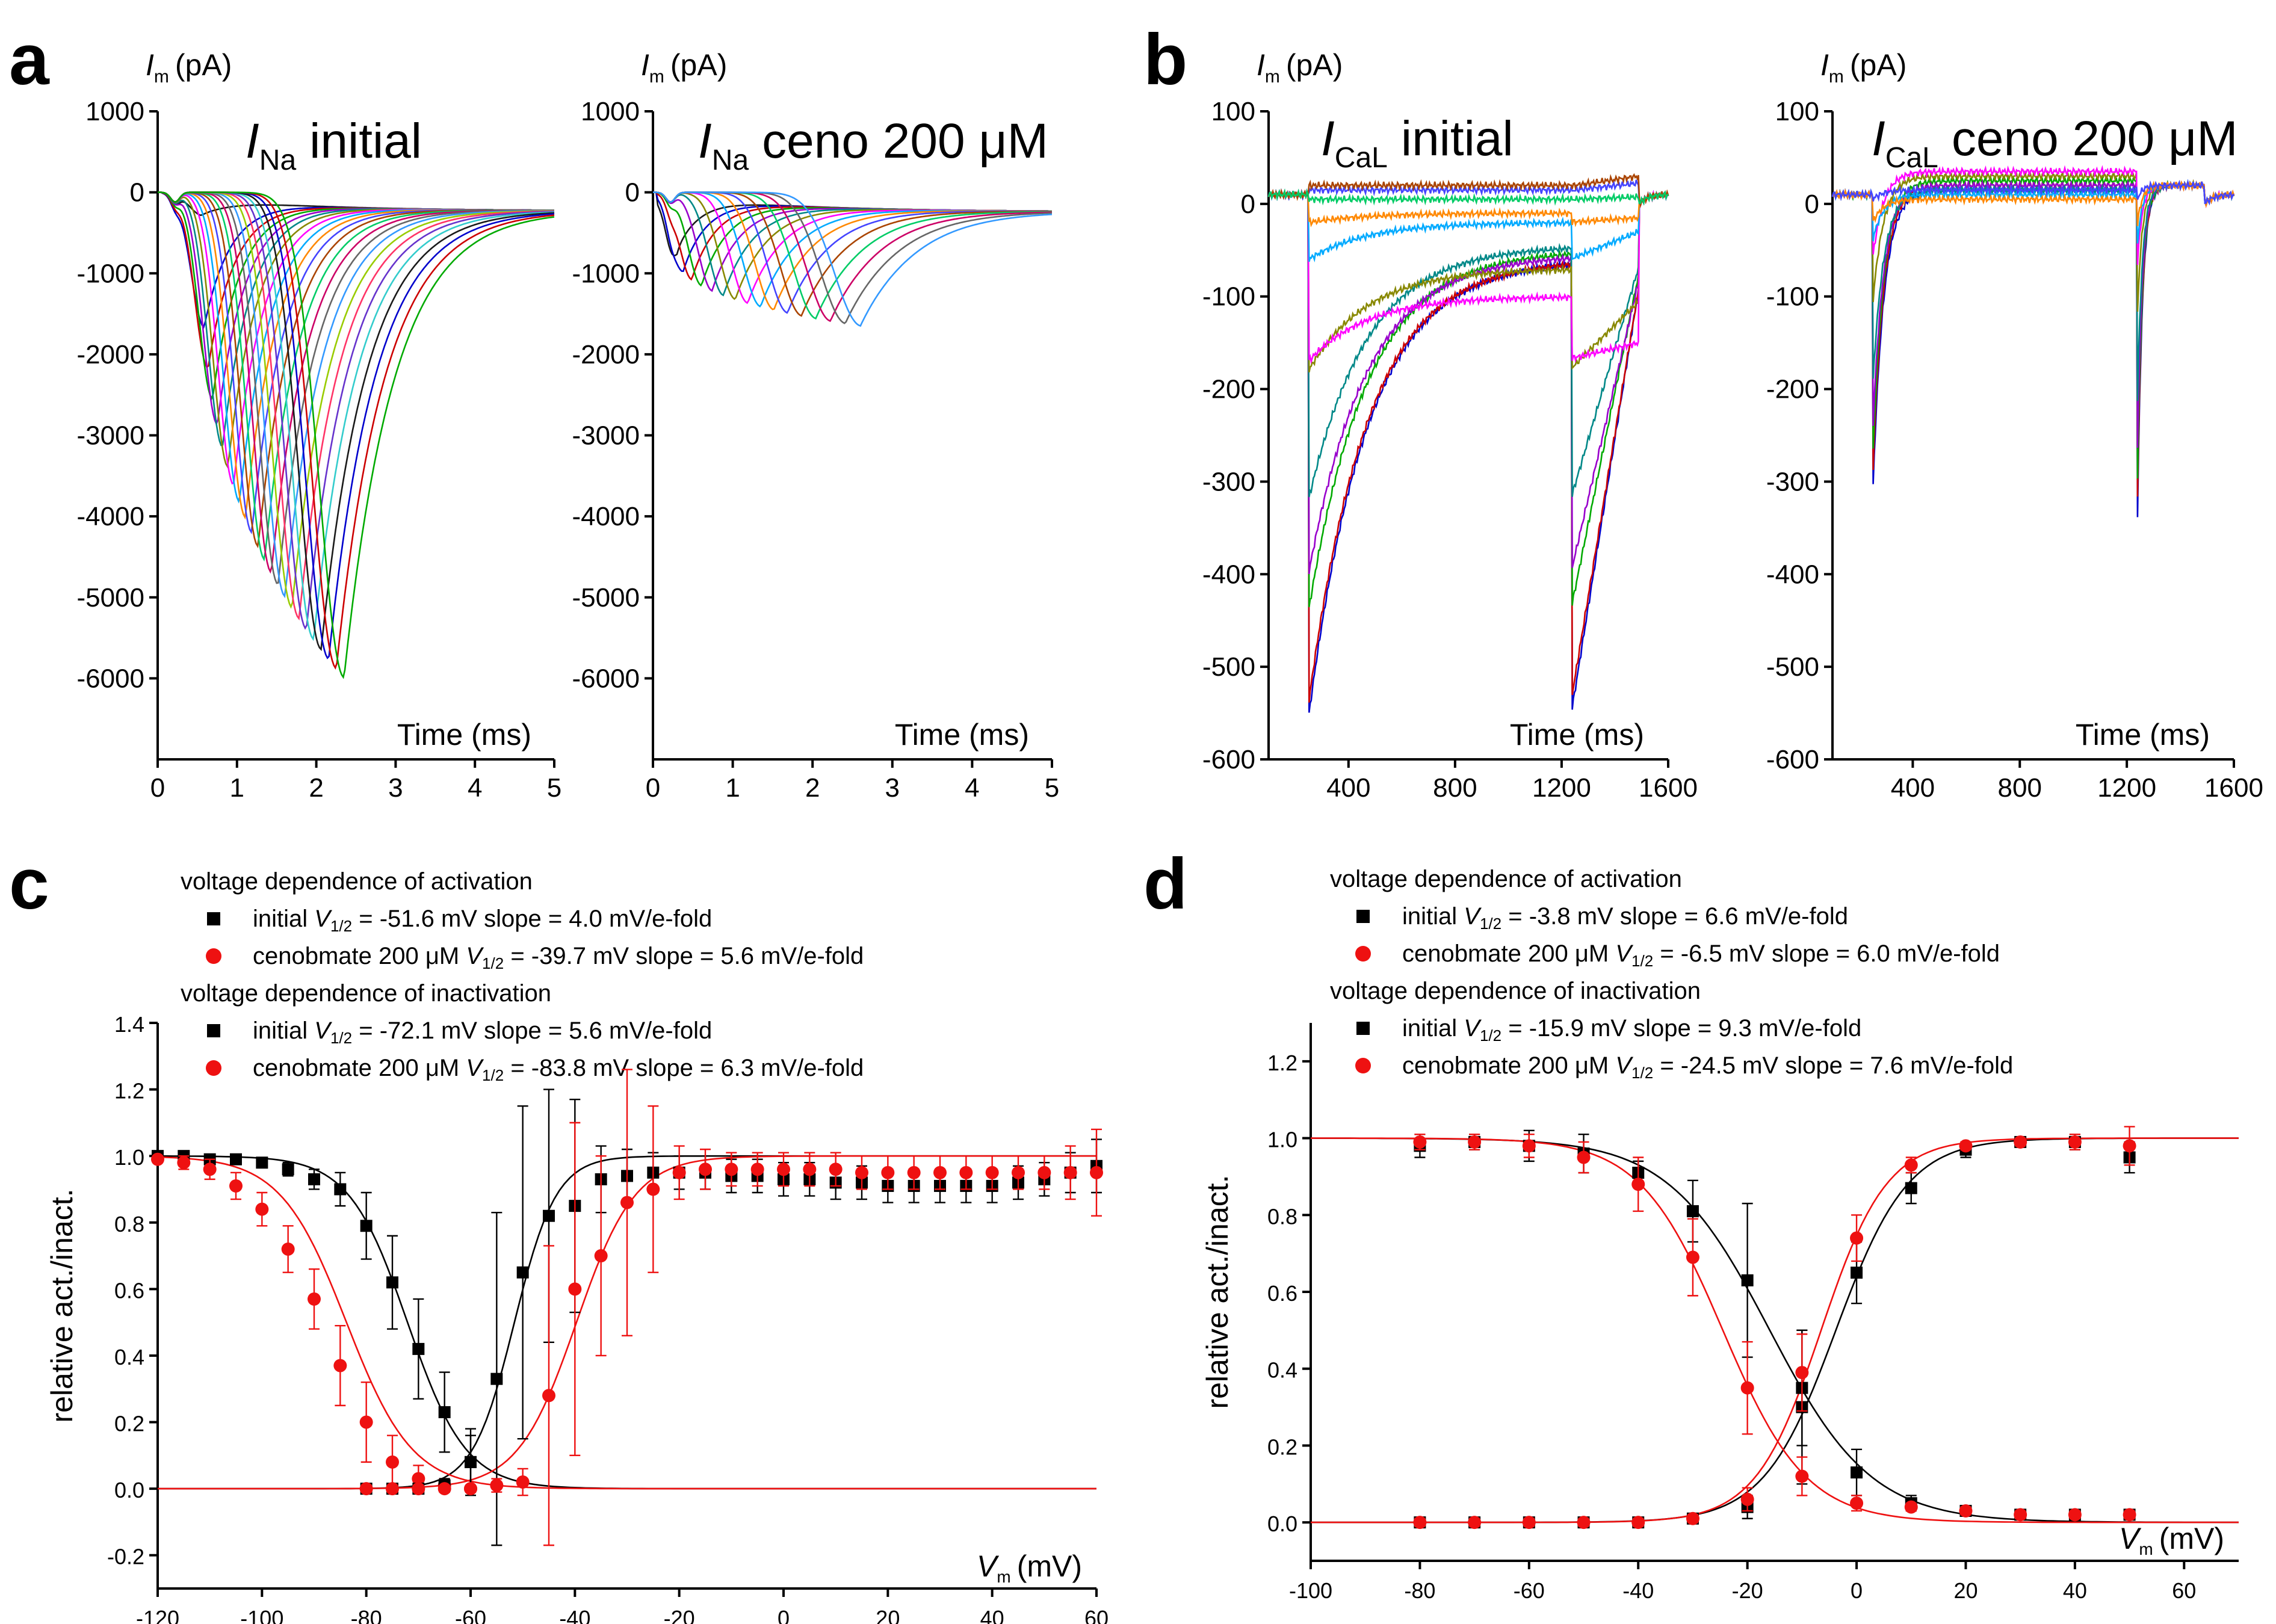  I want to click on y-tick-label: 0.8, so click(129, 1224).